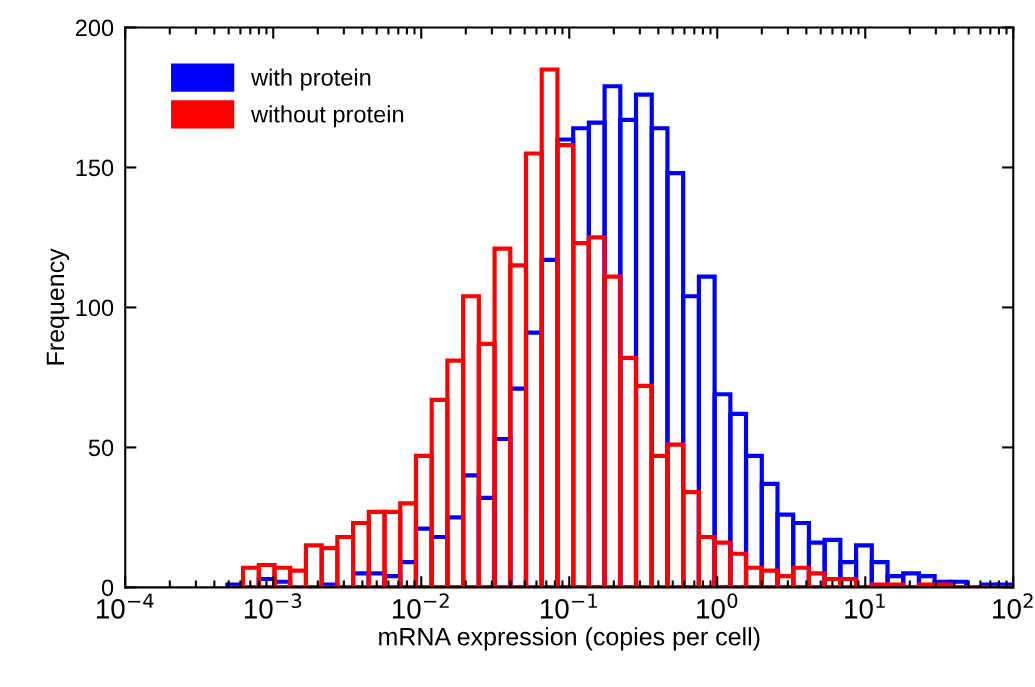 The image size is (1035, 687). I want to click on y-tick-label: 150, so click(95, 168).